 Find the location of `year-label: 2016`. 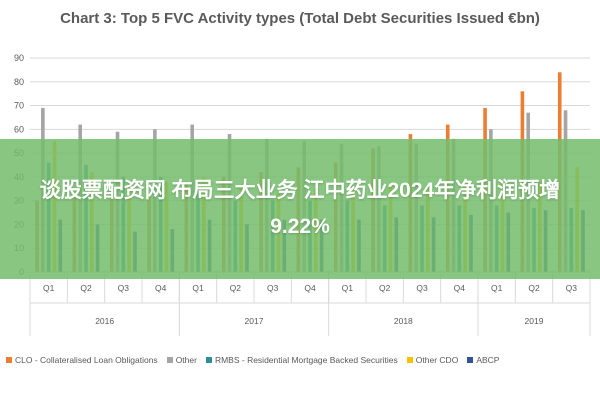

year-label: 2016 is located at coordinates (104, 321).